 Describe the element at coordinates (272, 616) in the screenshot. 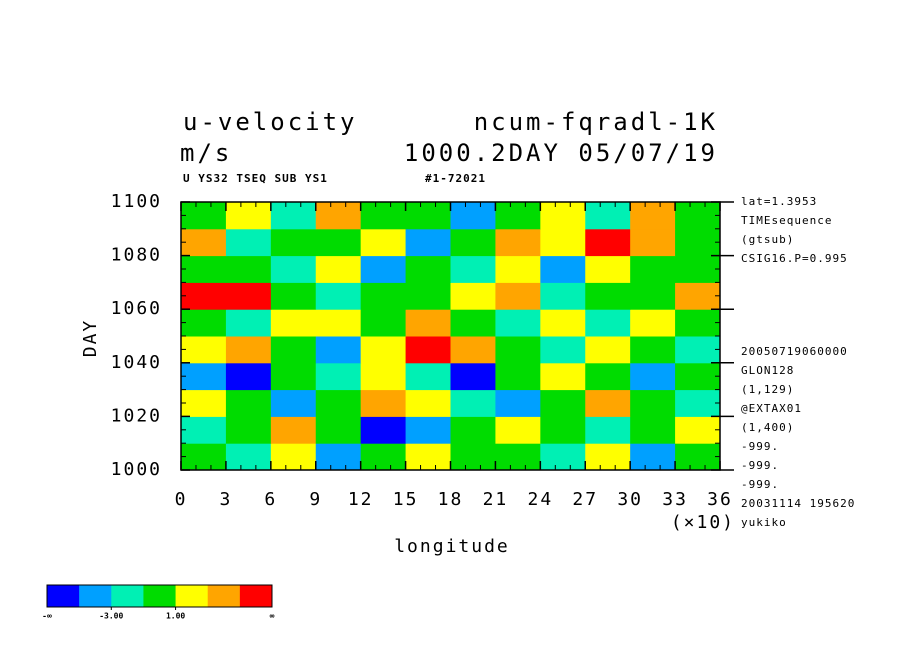

I see `colorbar-label: ∞` at that location.